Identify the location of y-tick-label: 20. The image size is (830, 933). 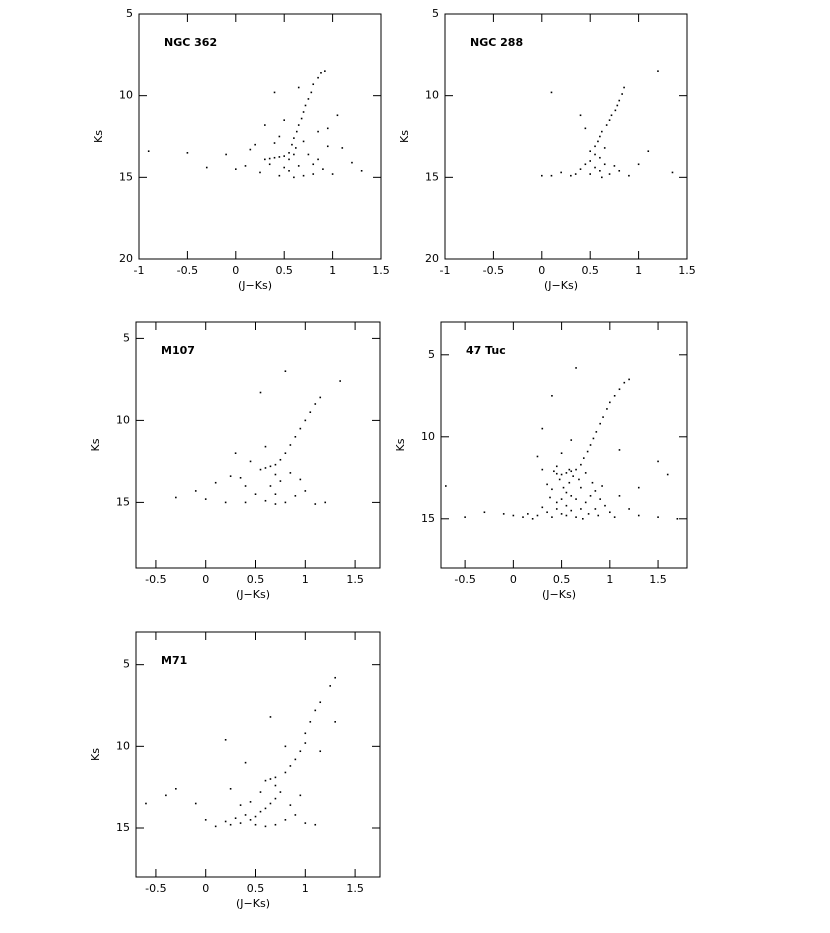
(126, 258).